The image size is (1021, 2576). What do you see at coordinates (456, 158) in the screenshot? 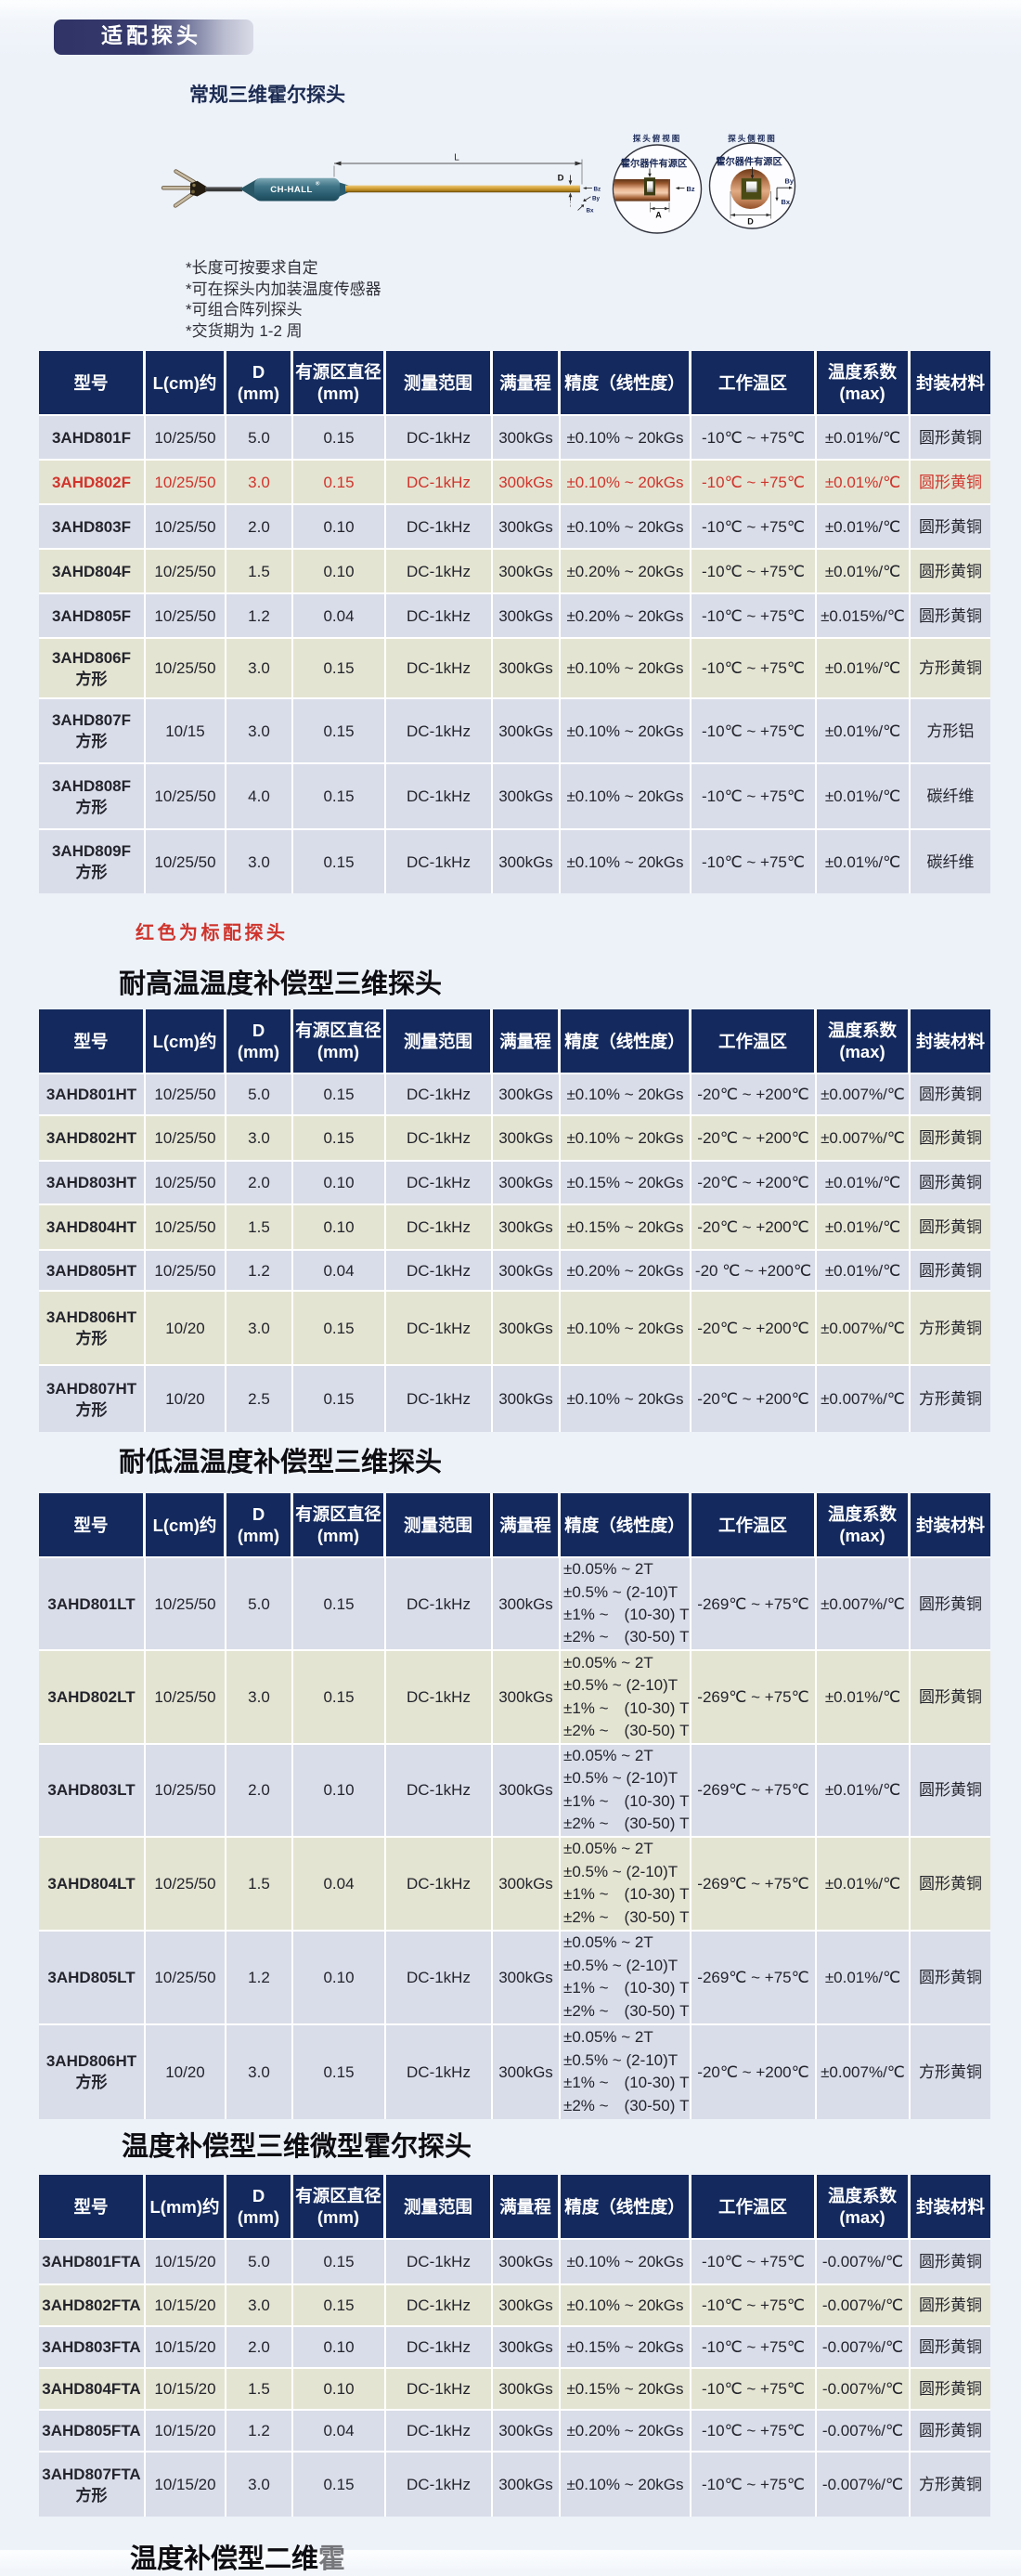
I see `svg-text: L` at bounding box center [456, 158].